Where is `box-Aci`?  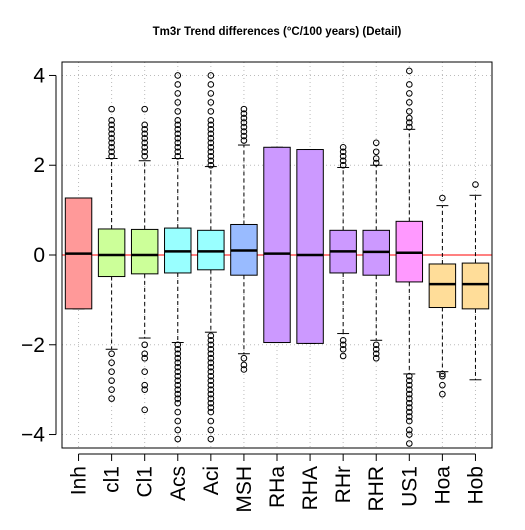
box-Aci is located at coordinates (211, 250).